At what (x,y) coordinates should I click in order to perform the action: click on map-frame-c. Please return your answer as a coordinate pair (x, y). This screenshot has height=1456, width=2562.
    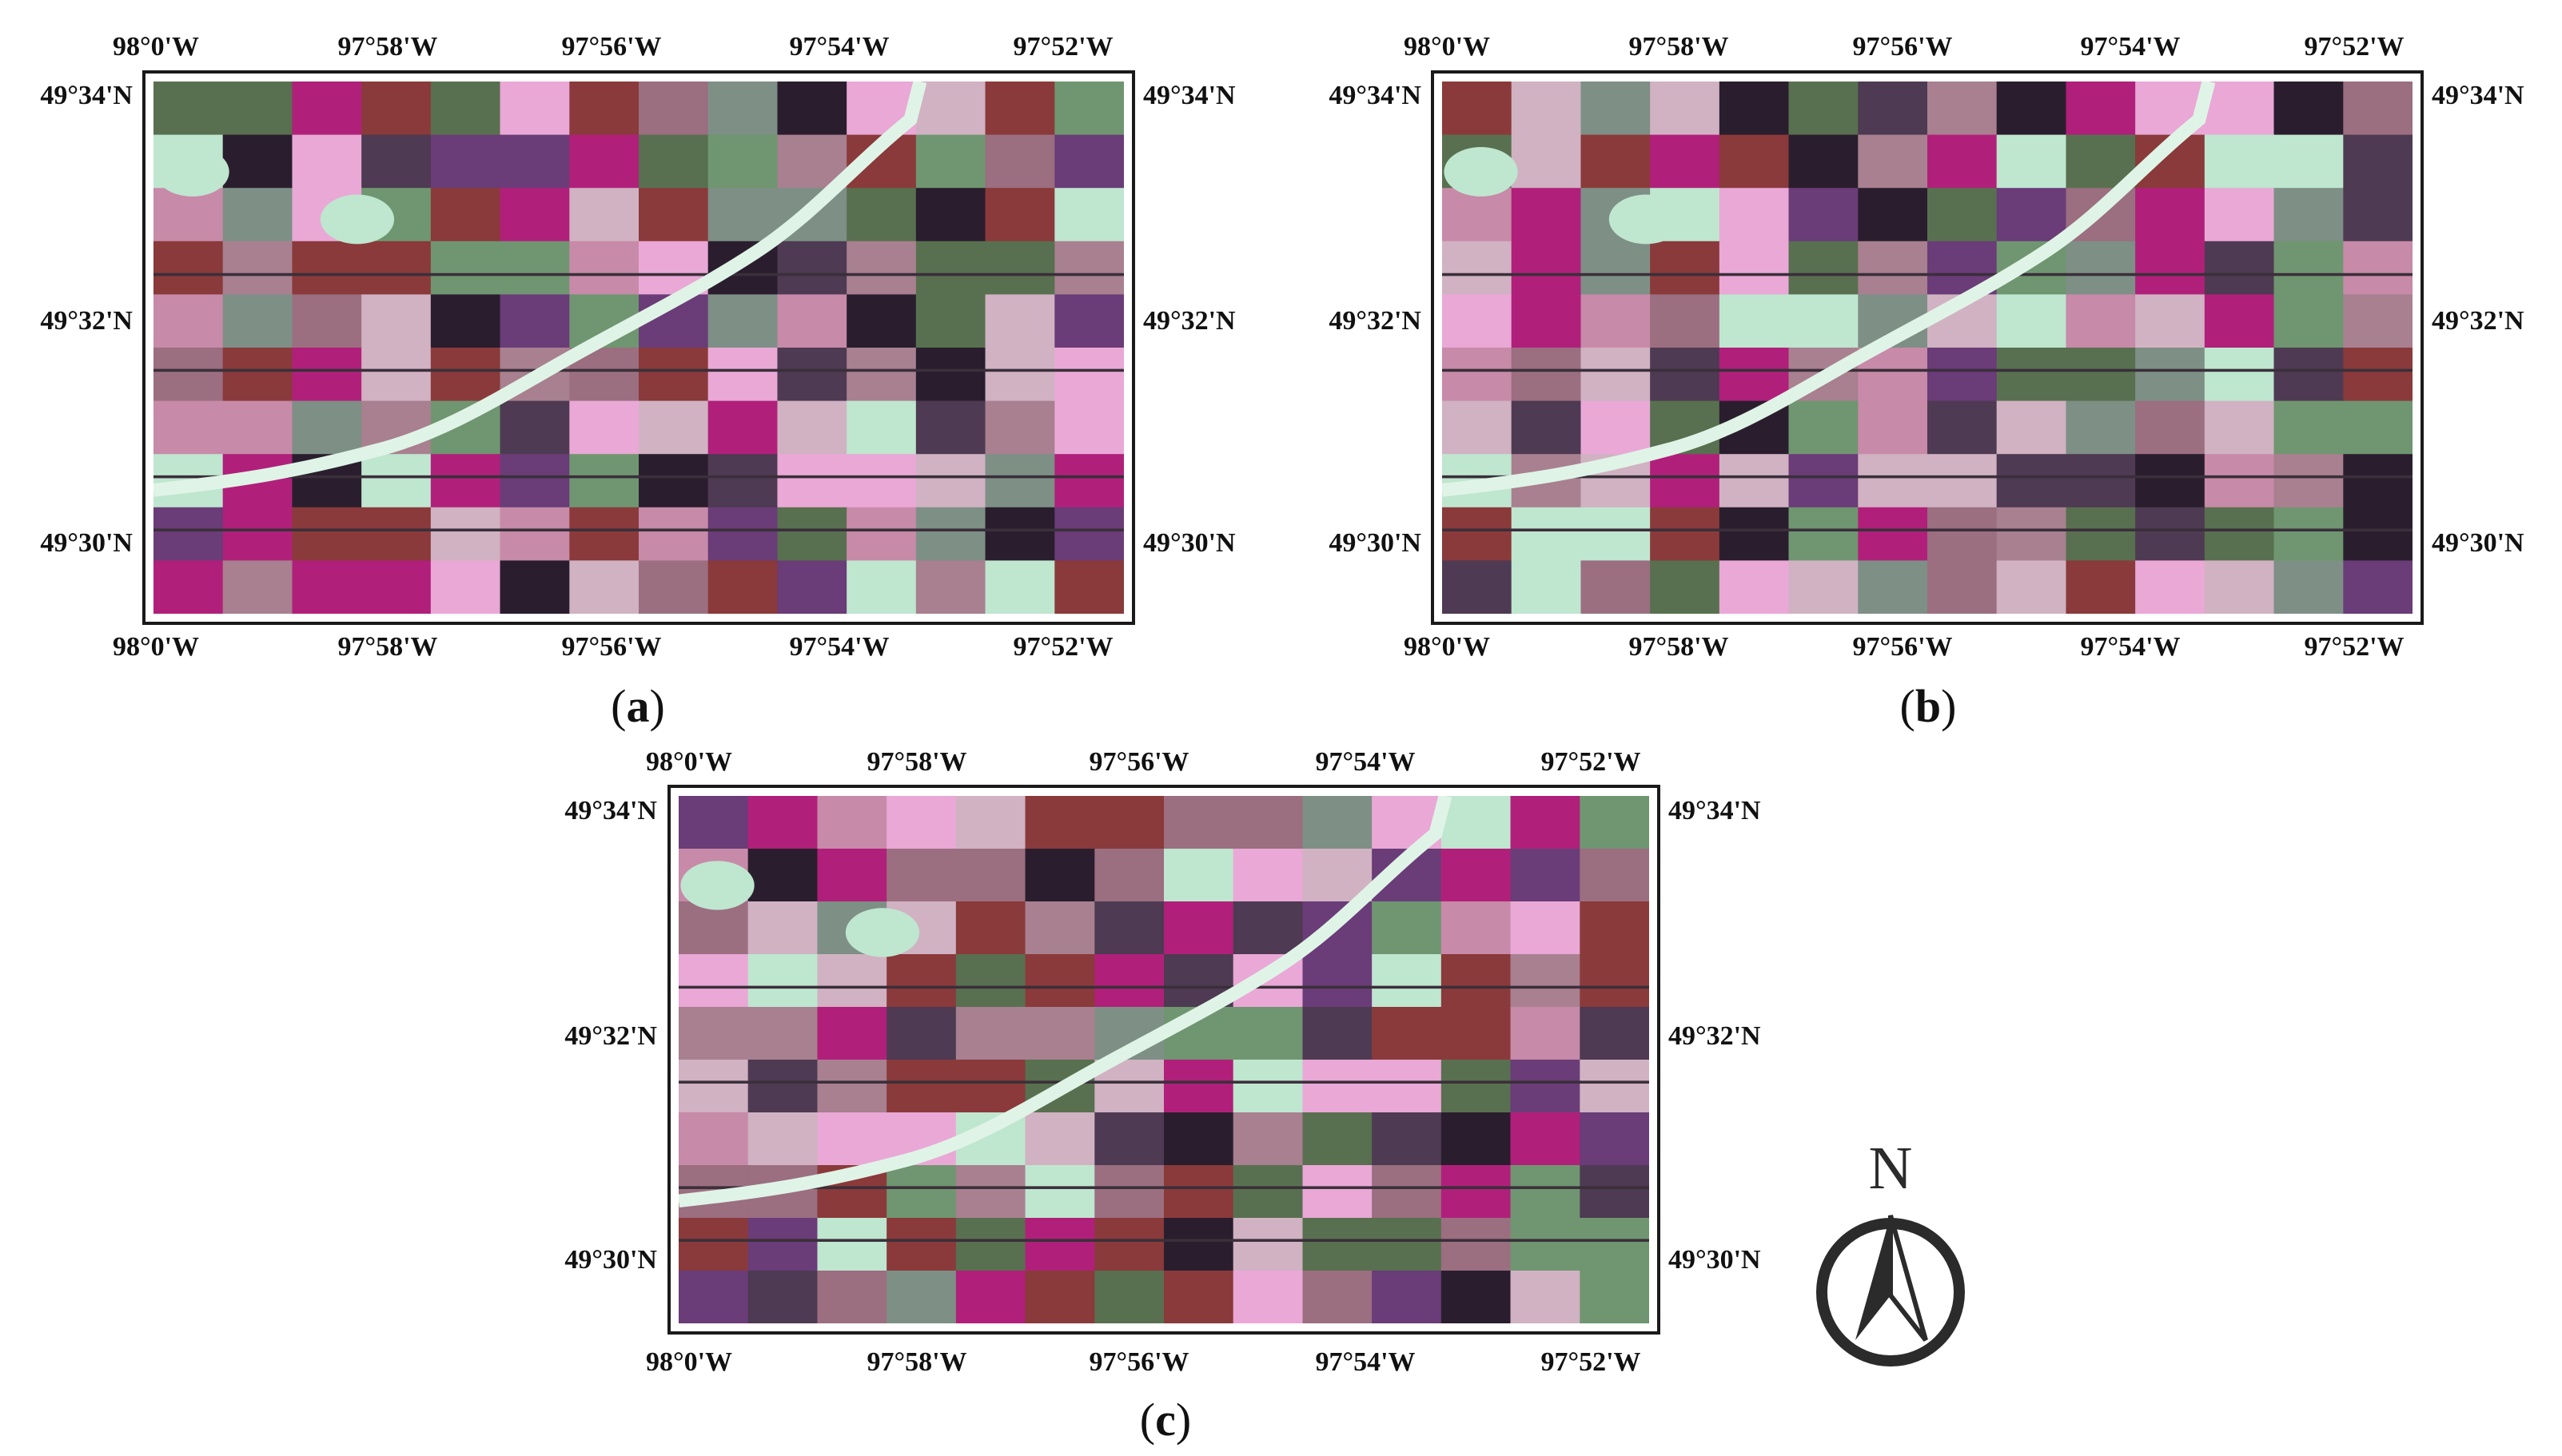
    Looking at the image, I should click on (1163, 1060).